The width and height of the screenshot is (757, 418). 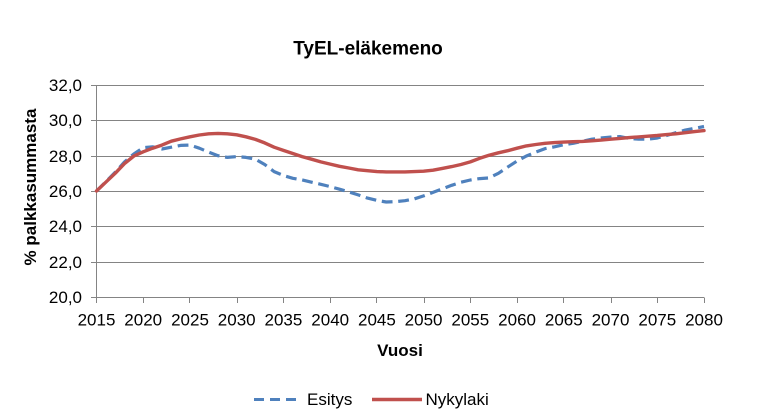 I want to click on svg-text: 30,0, so click(x=65, y=120).